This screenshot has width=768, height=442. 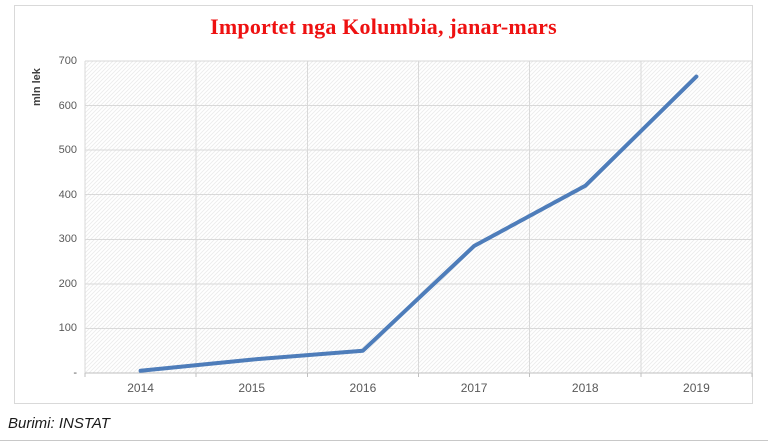 What do you see at coordinates (67, 283) in the screenshot?
I see `y-tick-label: 200` at bounding box center [67, 283].